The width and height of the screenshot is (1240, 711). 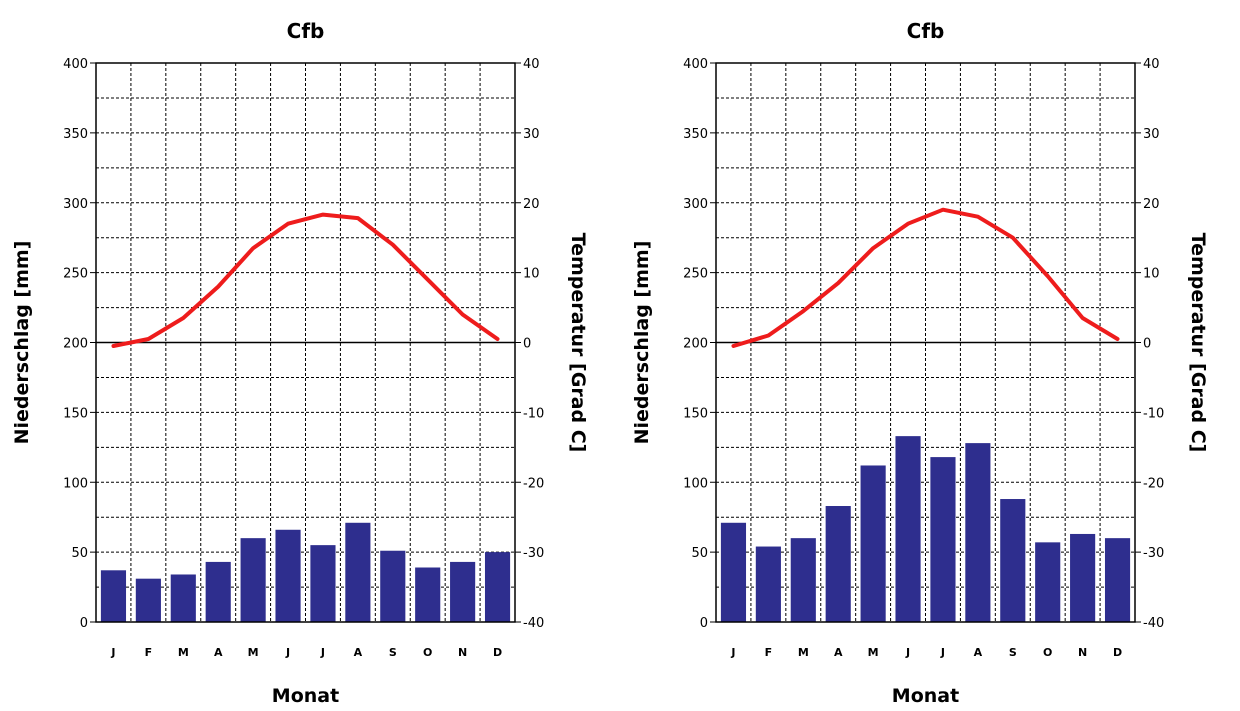 What do you see at coordinates (1083, 318) in the screenshot?
I see `temperature-point-N` at bounding box center [1083, 318].